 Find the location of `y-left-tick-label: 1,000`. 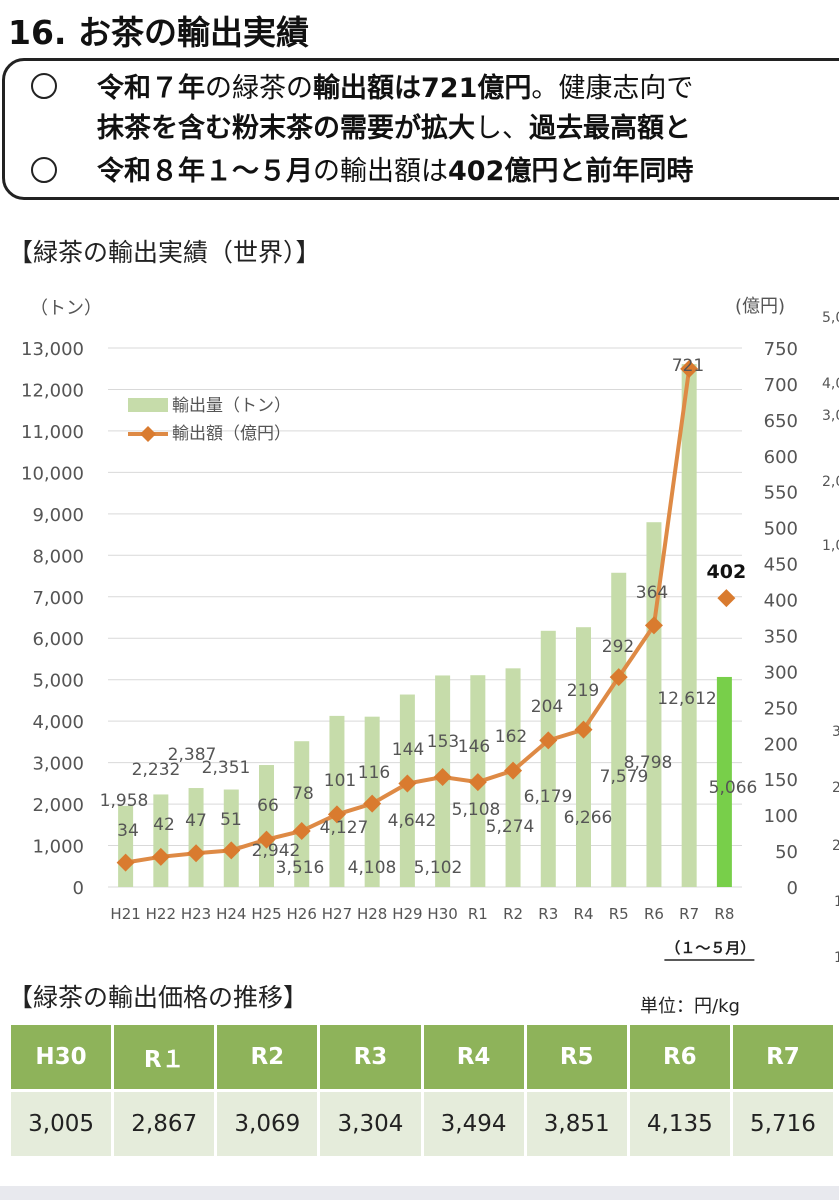

y-left-tick-label: 1,000 is located at coordinates (58, 847).